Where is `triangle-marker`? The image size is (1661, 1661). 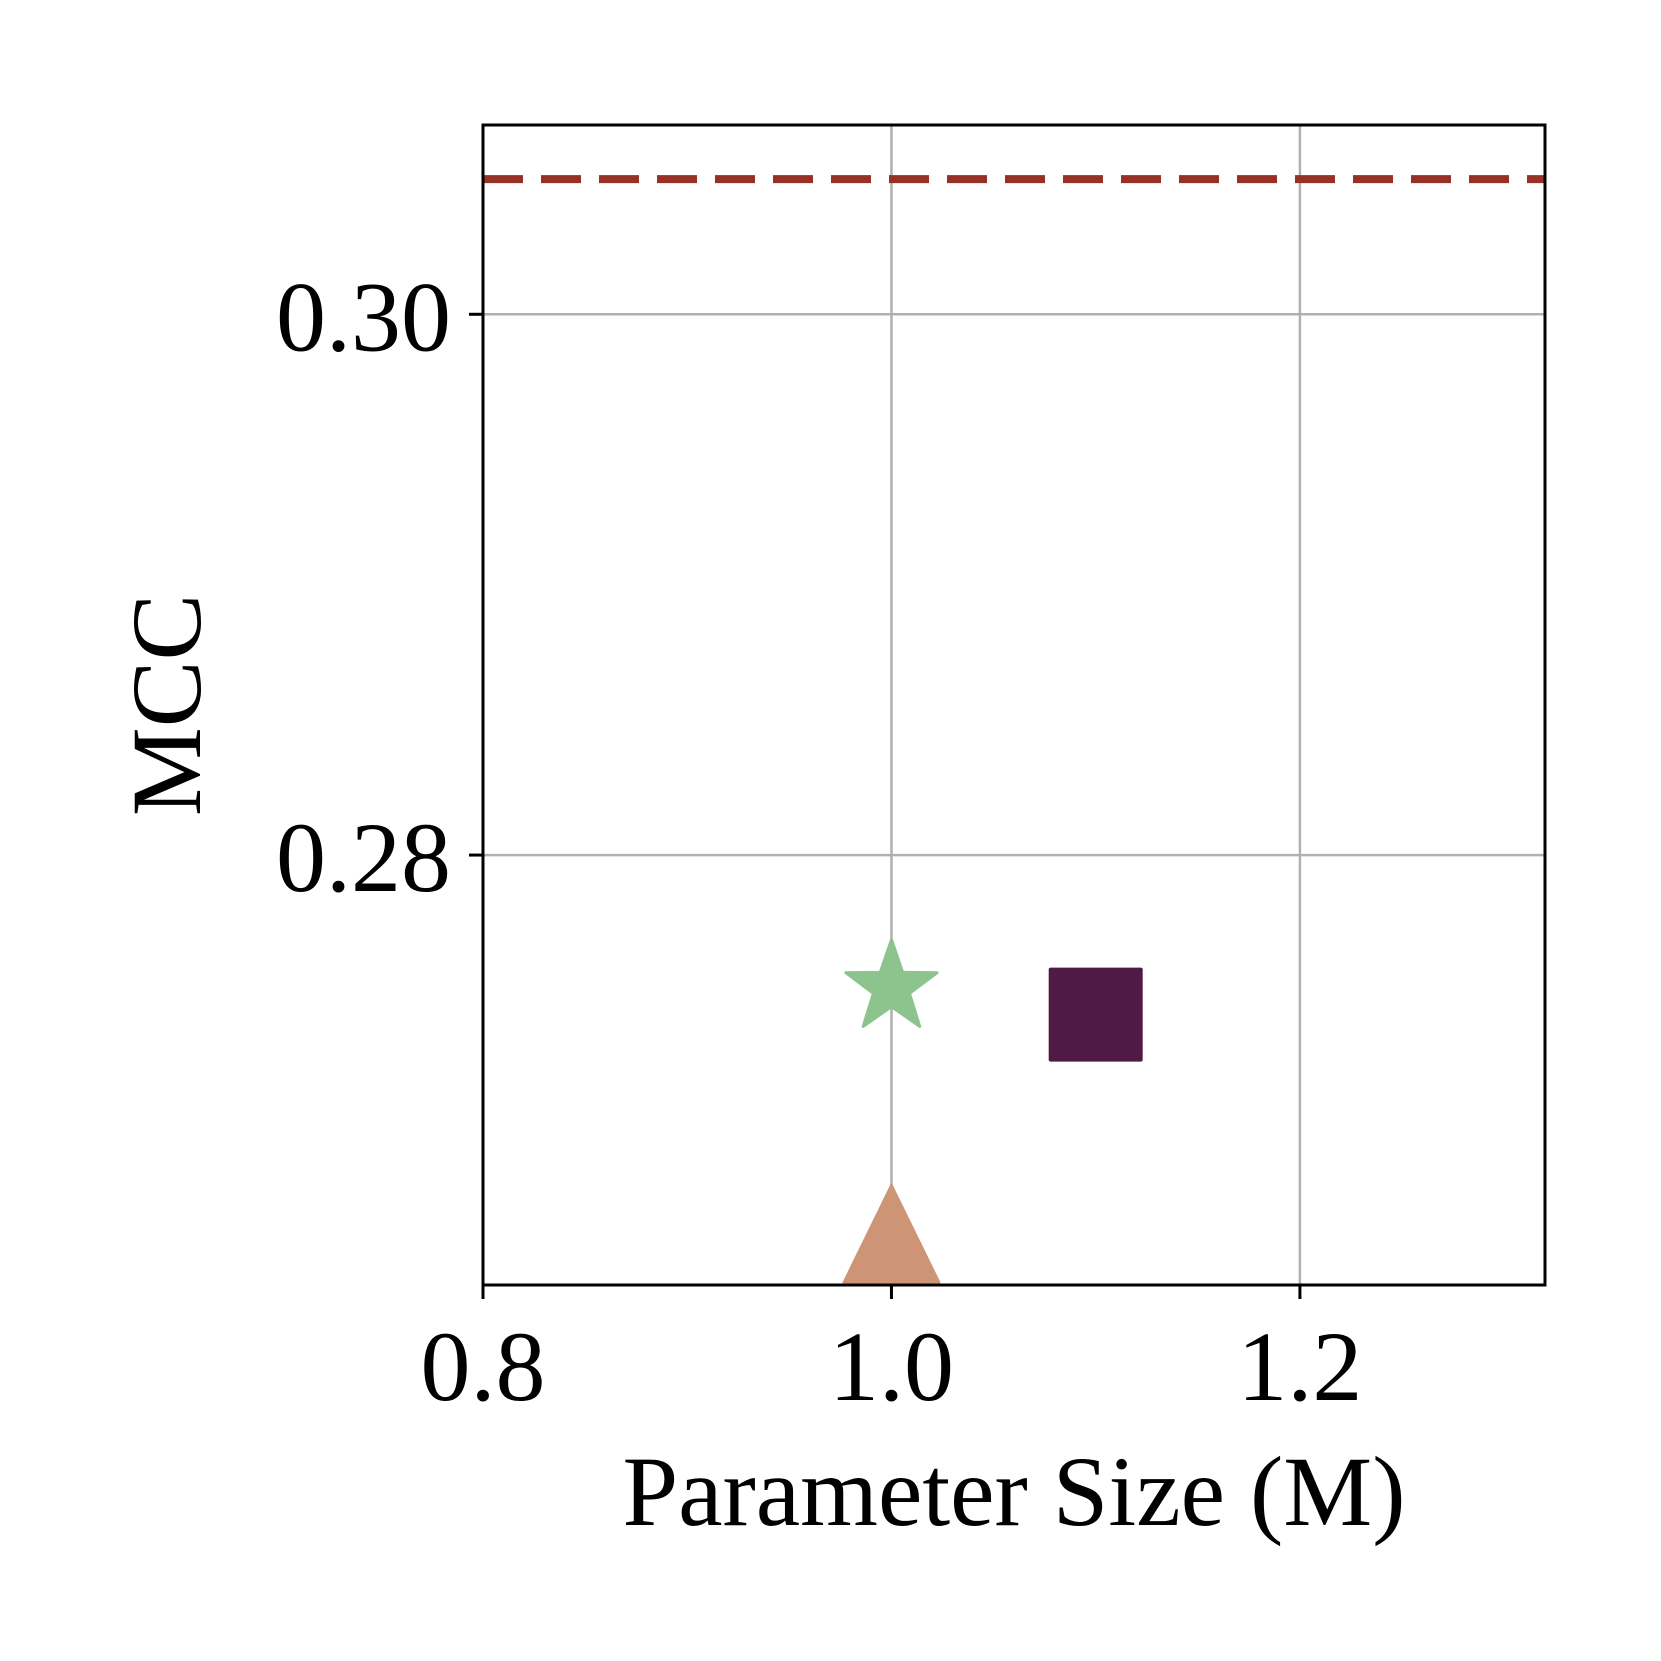
triangle-marker is located at coordinates (891, 1233).